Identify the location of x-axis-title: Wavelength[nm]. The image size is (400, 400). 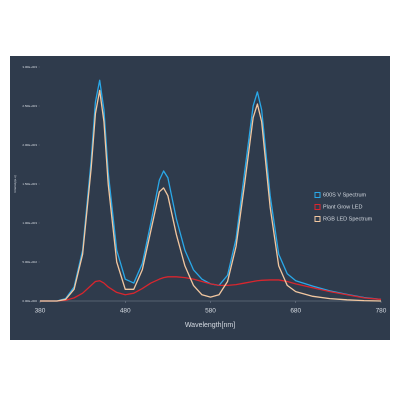
(210, 325).